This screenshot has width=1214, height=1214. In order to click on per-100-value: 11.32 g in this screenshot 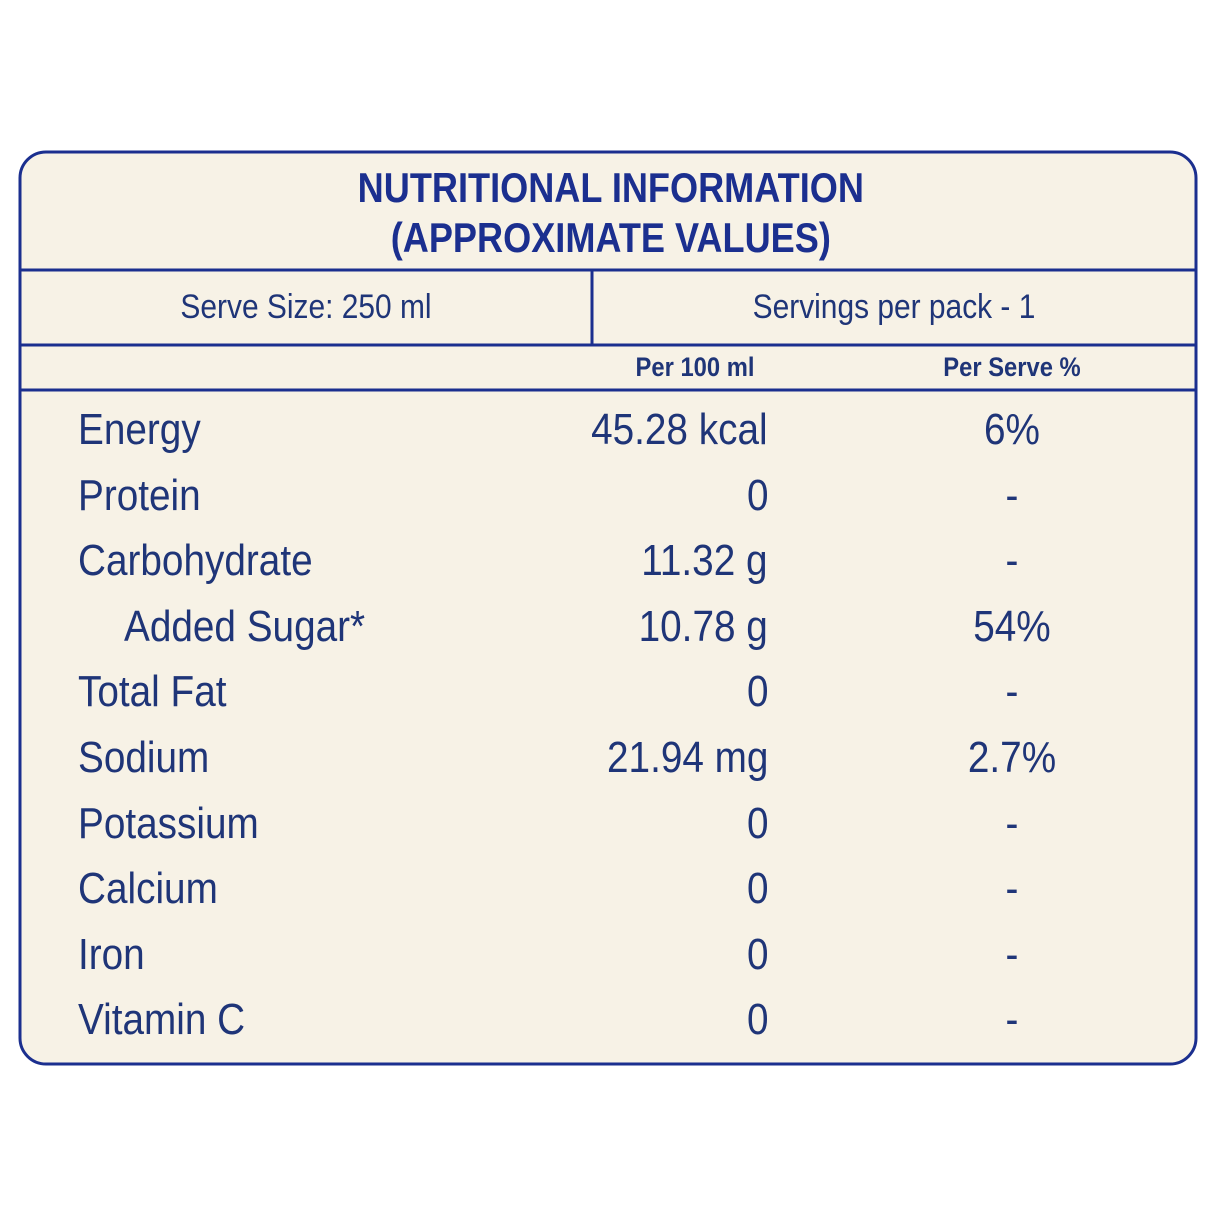, I will do `click(704, 561)`.